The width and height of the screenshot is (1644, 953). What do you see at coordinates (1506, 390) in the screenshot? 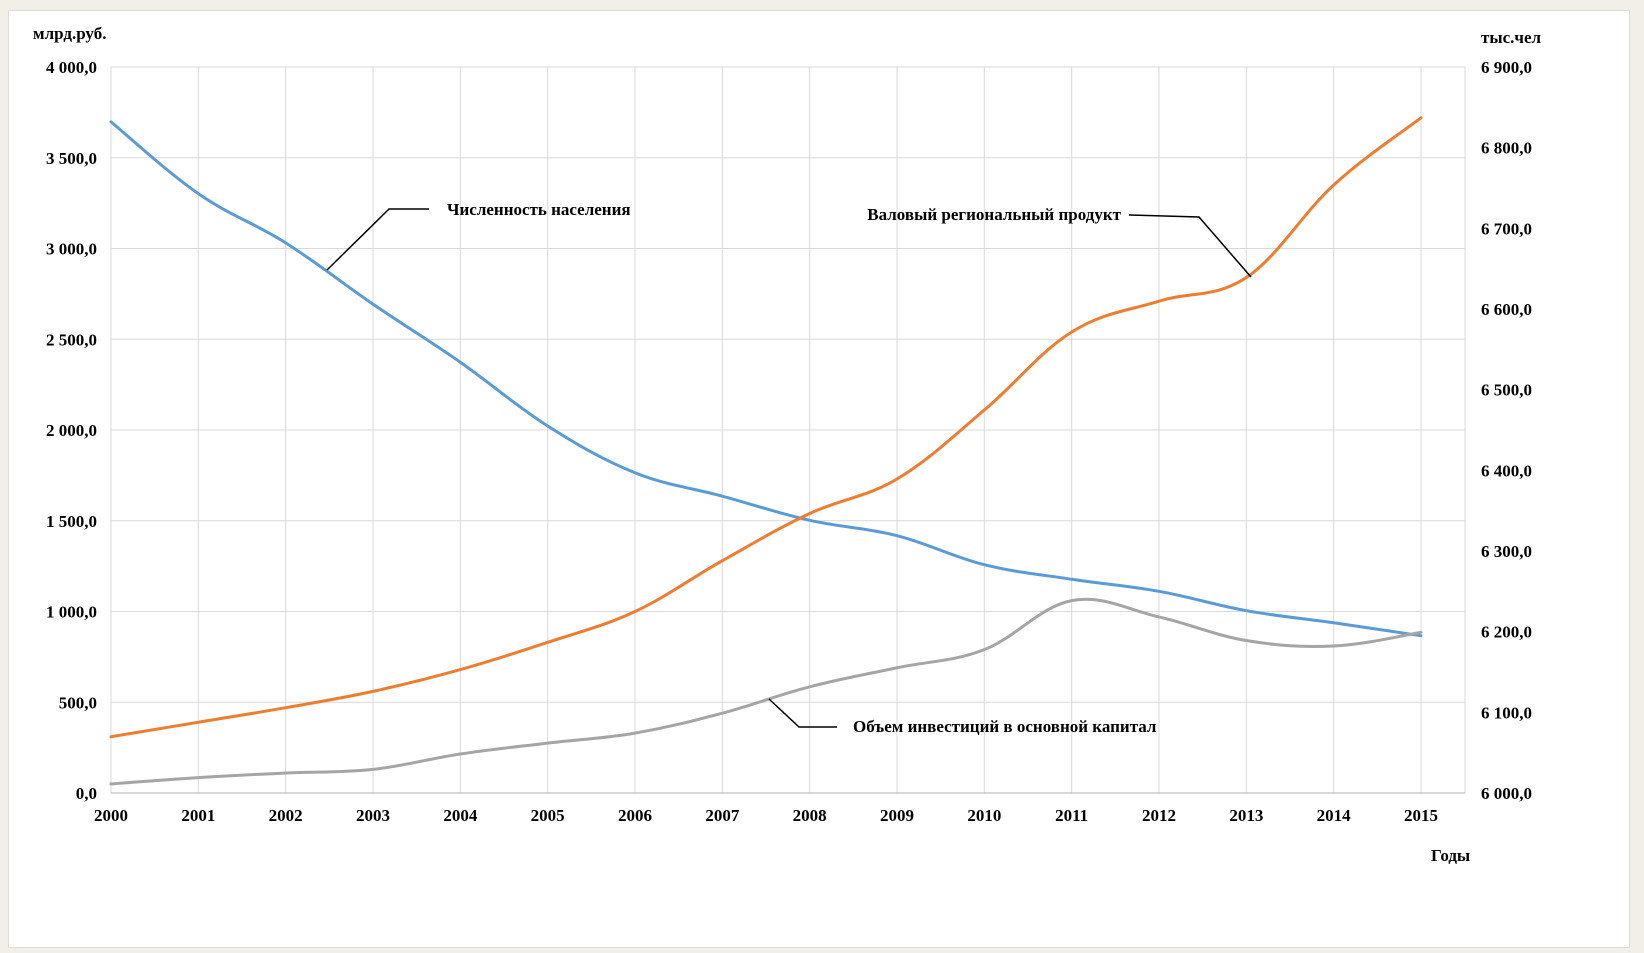
I see `right-tick-label: 6 500,0` at bounding box center [1506, 390].